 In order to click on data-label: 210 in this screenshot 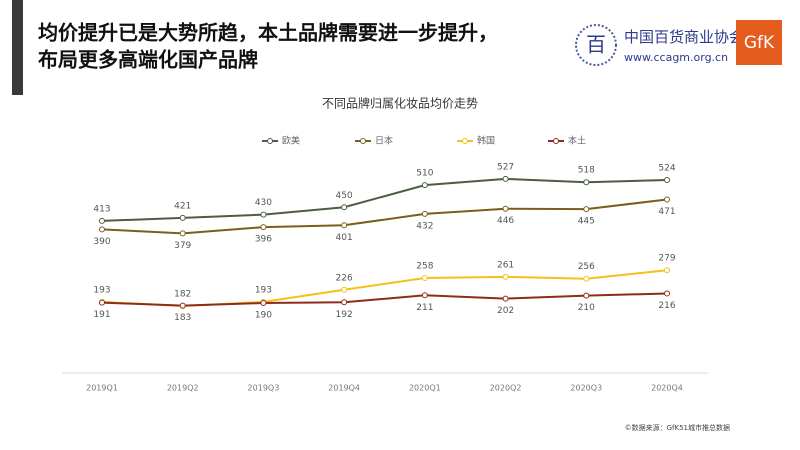, I will do `click(586, 308)`.